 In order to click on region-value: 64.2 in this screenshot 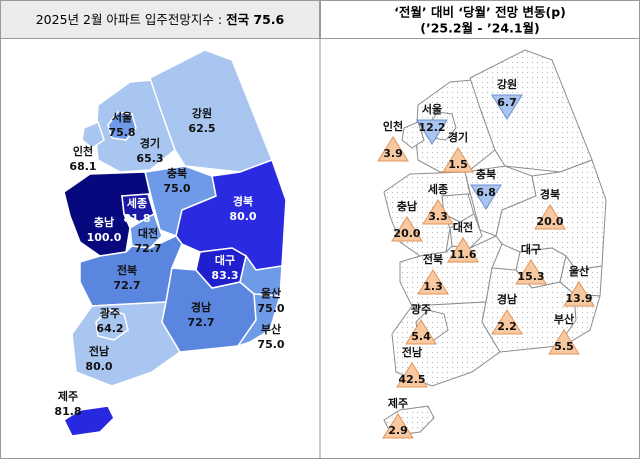, I will do `click(109, 328)`.